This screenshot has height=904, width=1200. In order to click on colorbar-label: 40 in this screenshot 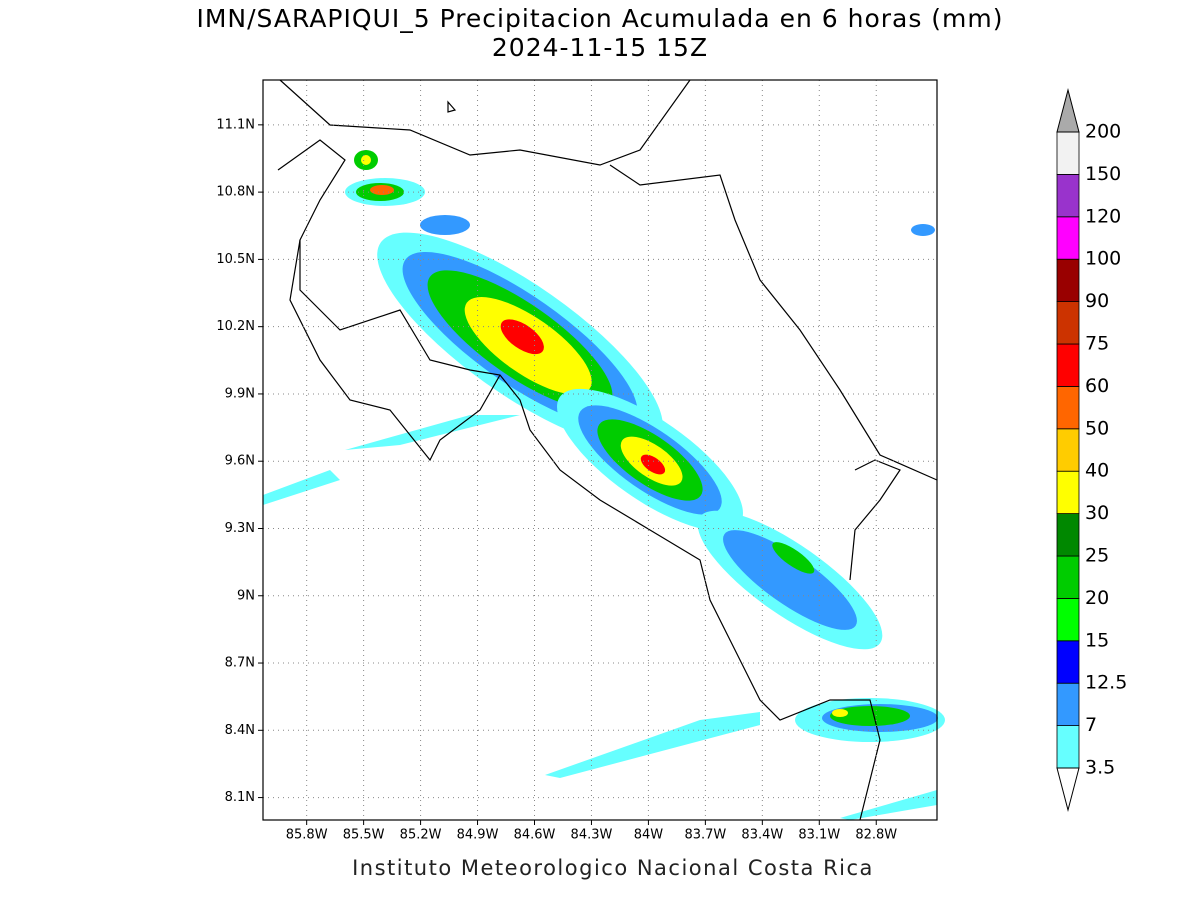, I will do `click(1097, 471)`.